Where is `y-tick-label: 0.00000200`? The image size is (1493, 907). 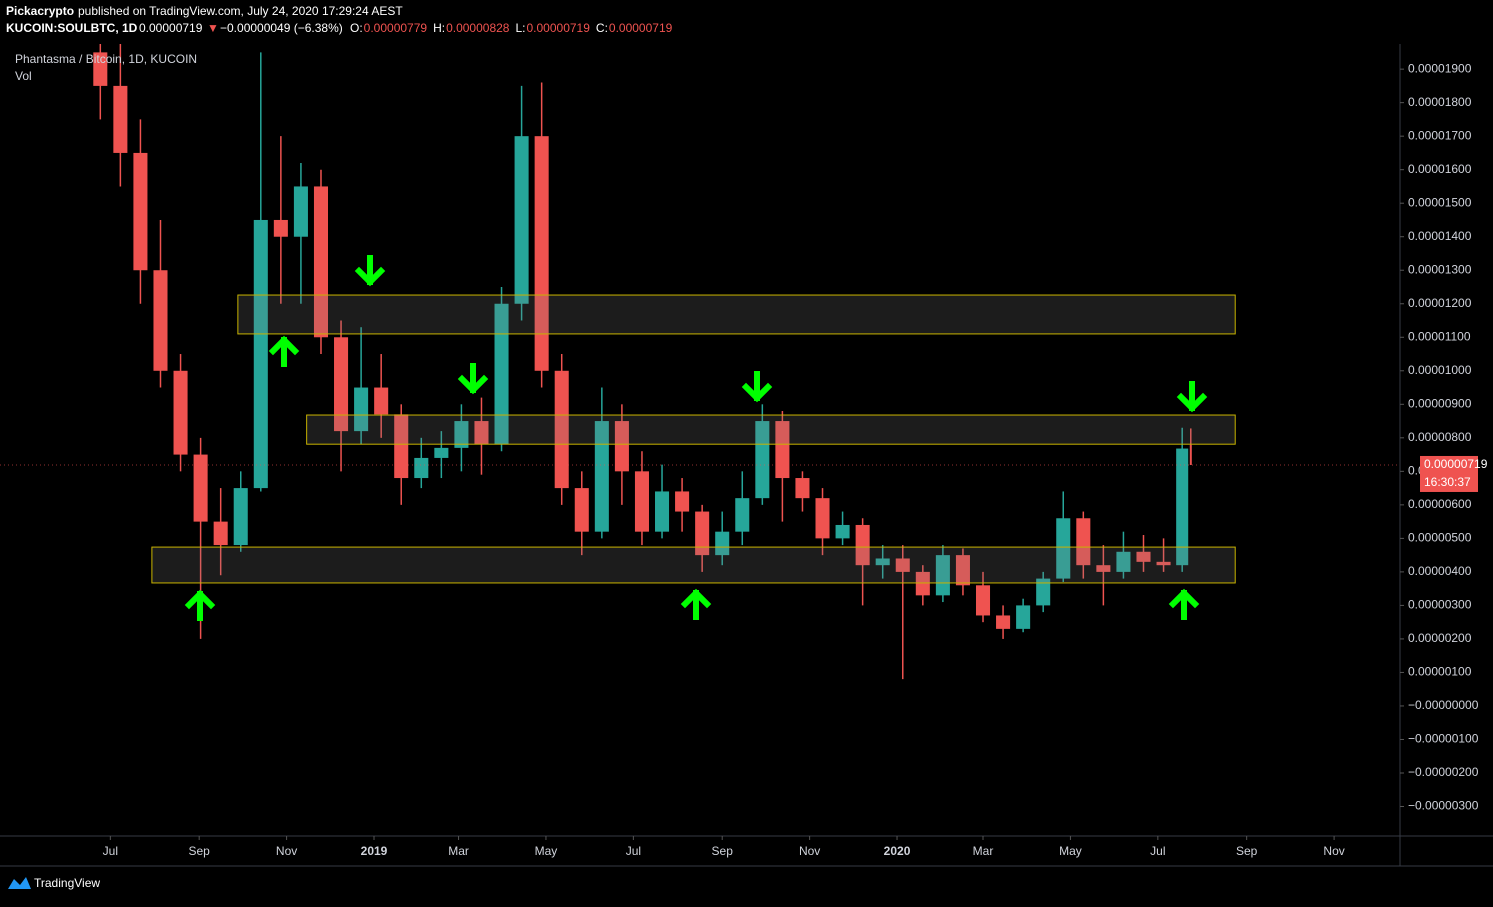 y-tick-label: 0.00000200 is located at coordinates (1440, 638).